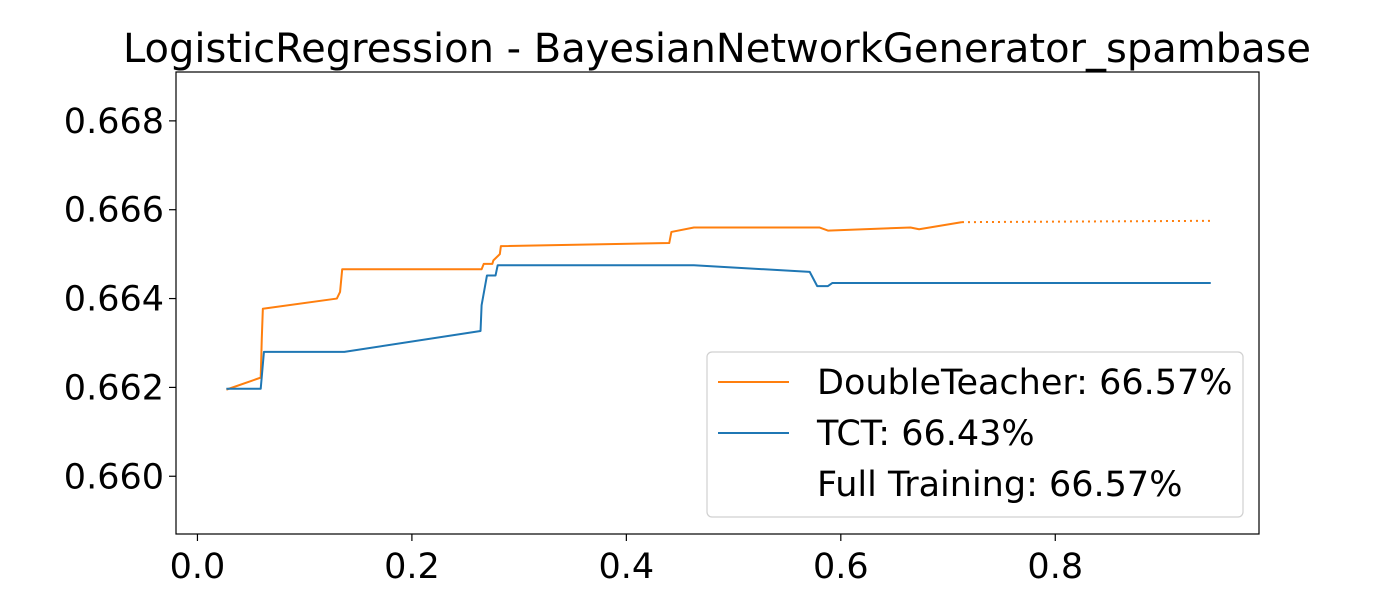  What do you see at coordinates (114, 388) in the screenshot?
I see `y-tick-label: 0.662` at bounding box center [114, 388].